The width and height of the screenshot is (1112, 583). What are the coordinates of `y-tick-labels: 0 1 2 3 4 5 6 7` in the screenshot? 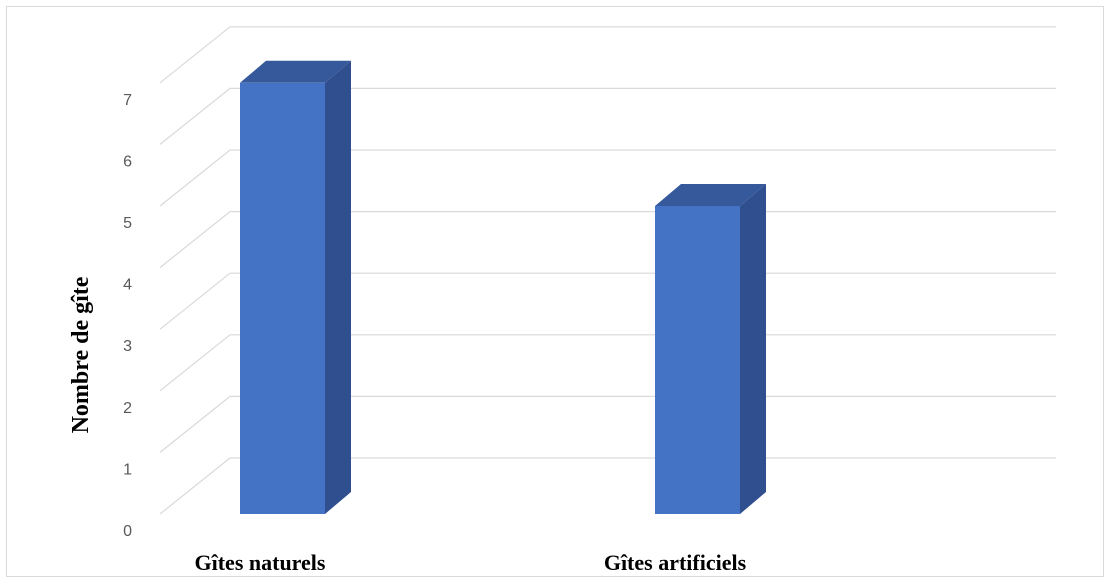 It's located at (127, 316).